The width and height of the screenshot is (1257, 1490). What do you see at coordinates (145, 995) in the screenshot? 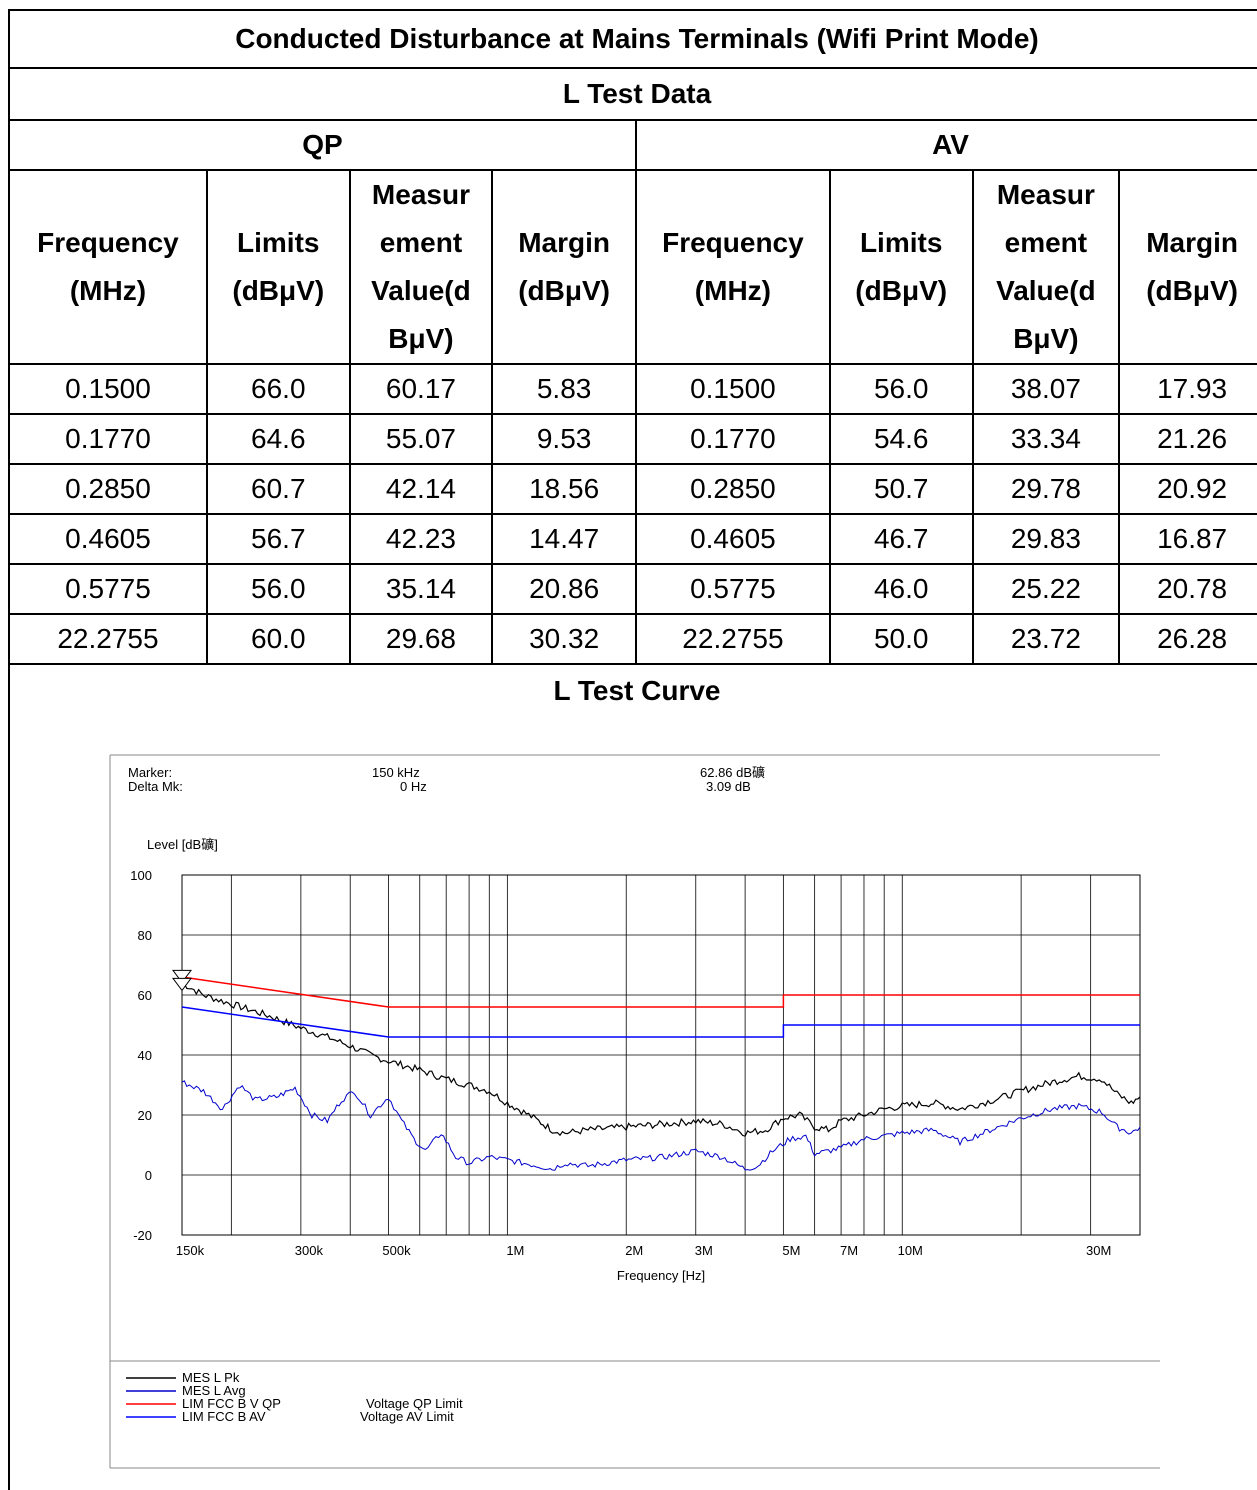
I see `y-tick-label: 60` at bounding box center [145, 995].